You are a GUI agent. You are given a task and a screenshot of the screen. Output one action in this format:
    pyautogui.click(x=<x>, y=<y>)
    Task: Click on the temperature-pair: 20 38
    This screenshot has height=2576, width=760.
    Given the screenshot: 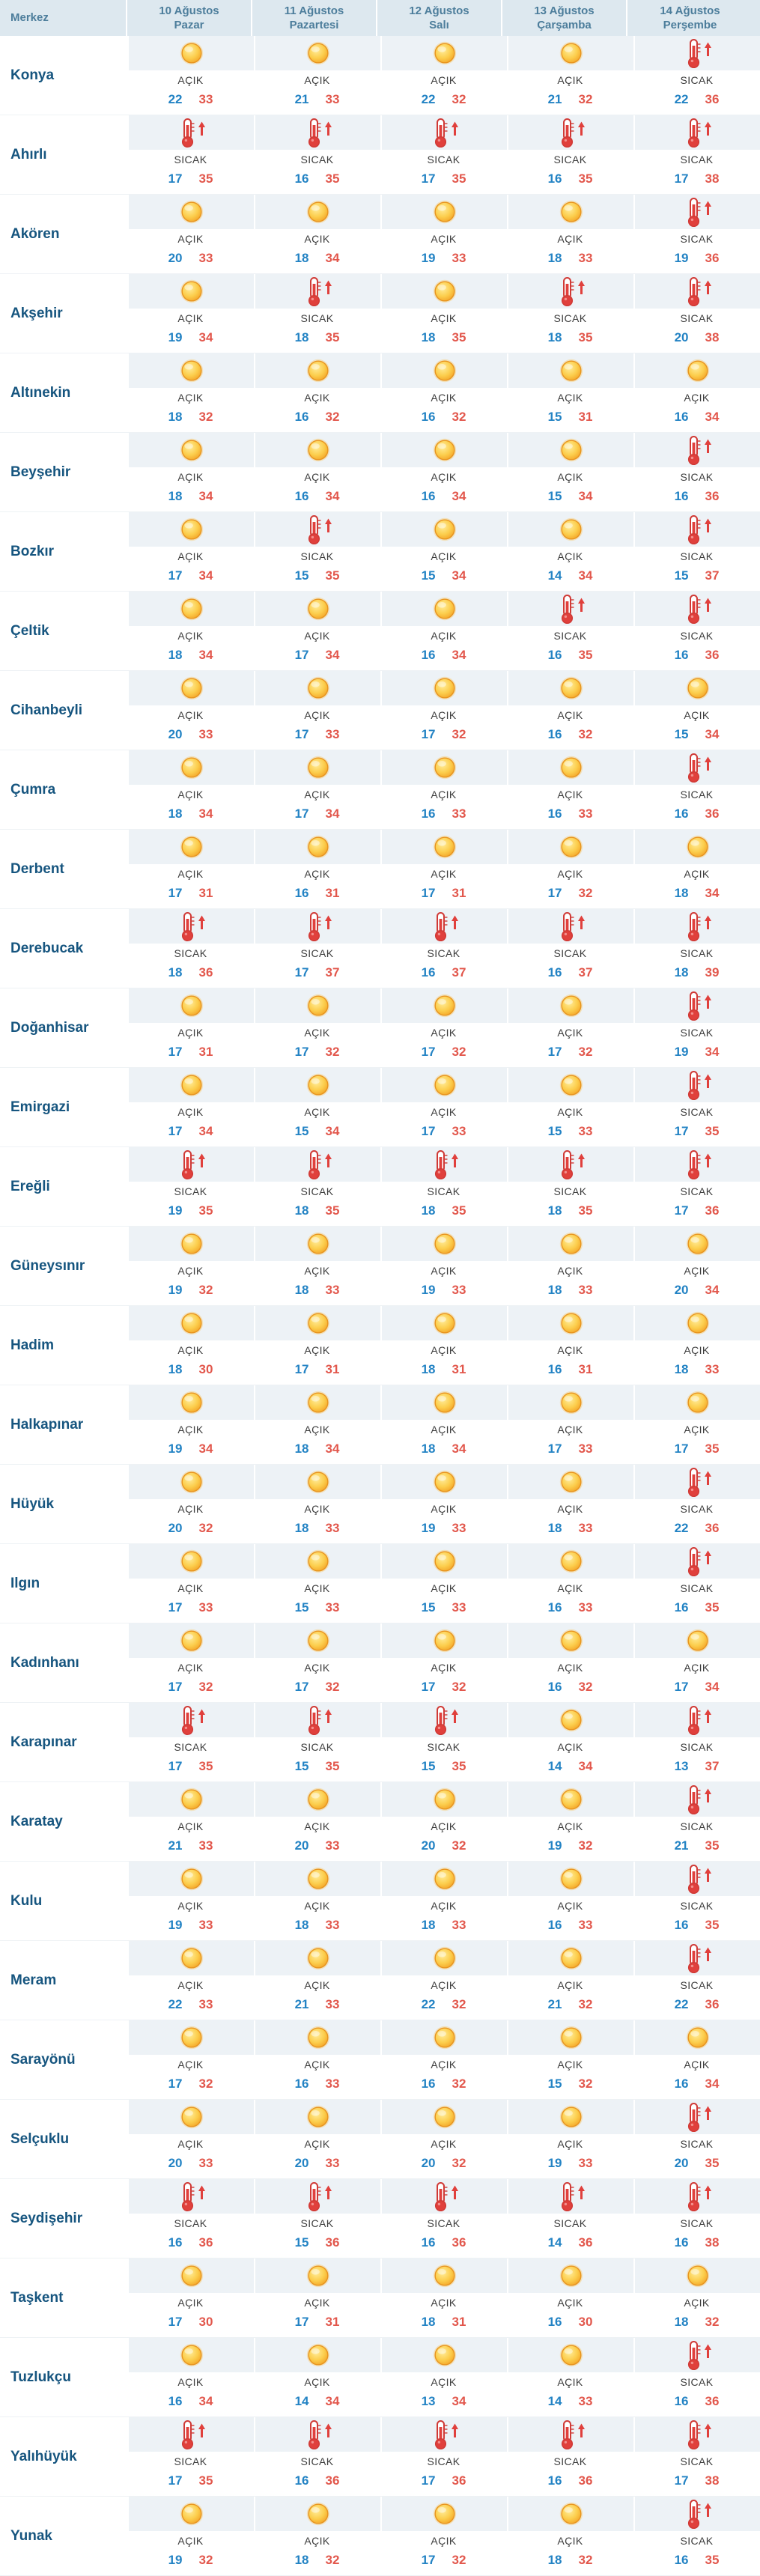 What is the action you would take?
    pyautogui.click(x=696, y=340)
    